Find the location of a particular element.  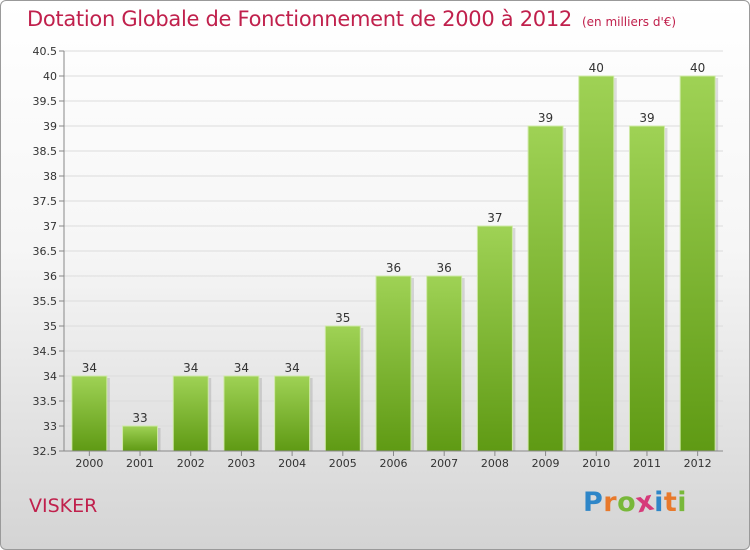

y-tick-label: 33 is located at coordinates (50, 426).